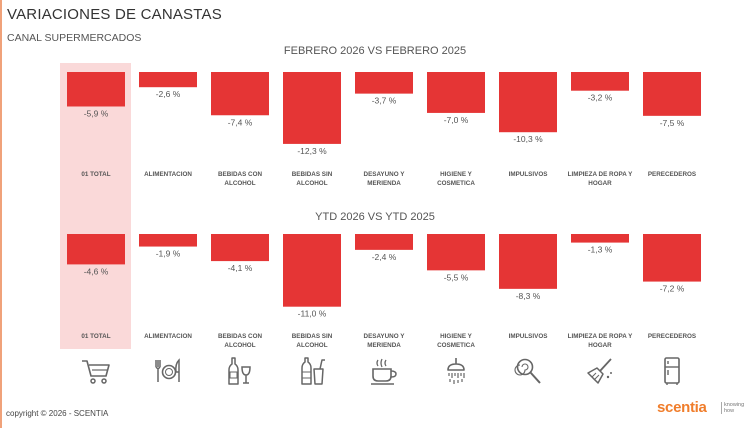  I want to click on bar-1-impulsivos, so click(528, 261).